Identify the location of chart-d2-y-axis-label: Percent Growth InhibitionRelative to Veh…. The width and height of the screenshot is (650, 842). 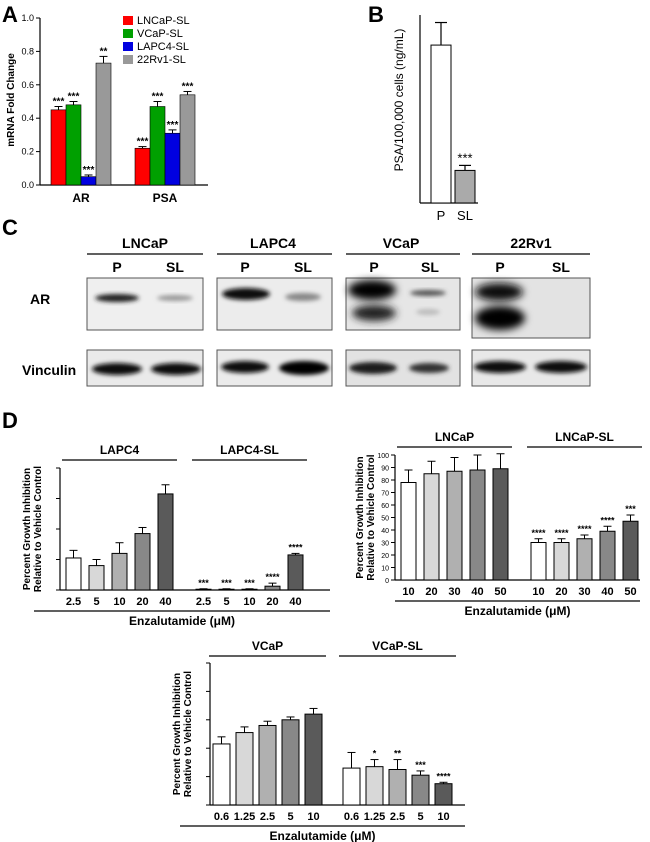
(366, 517).